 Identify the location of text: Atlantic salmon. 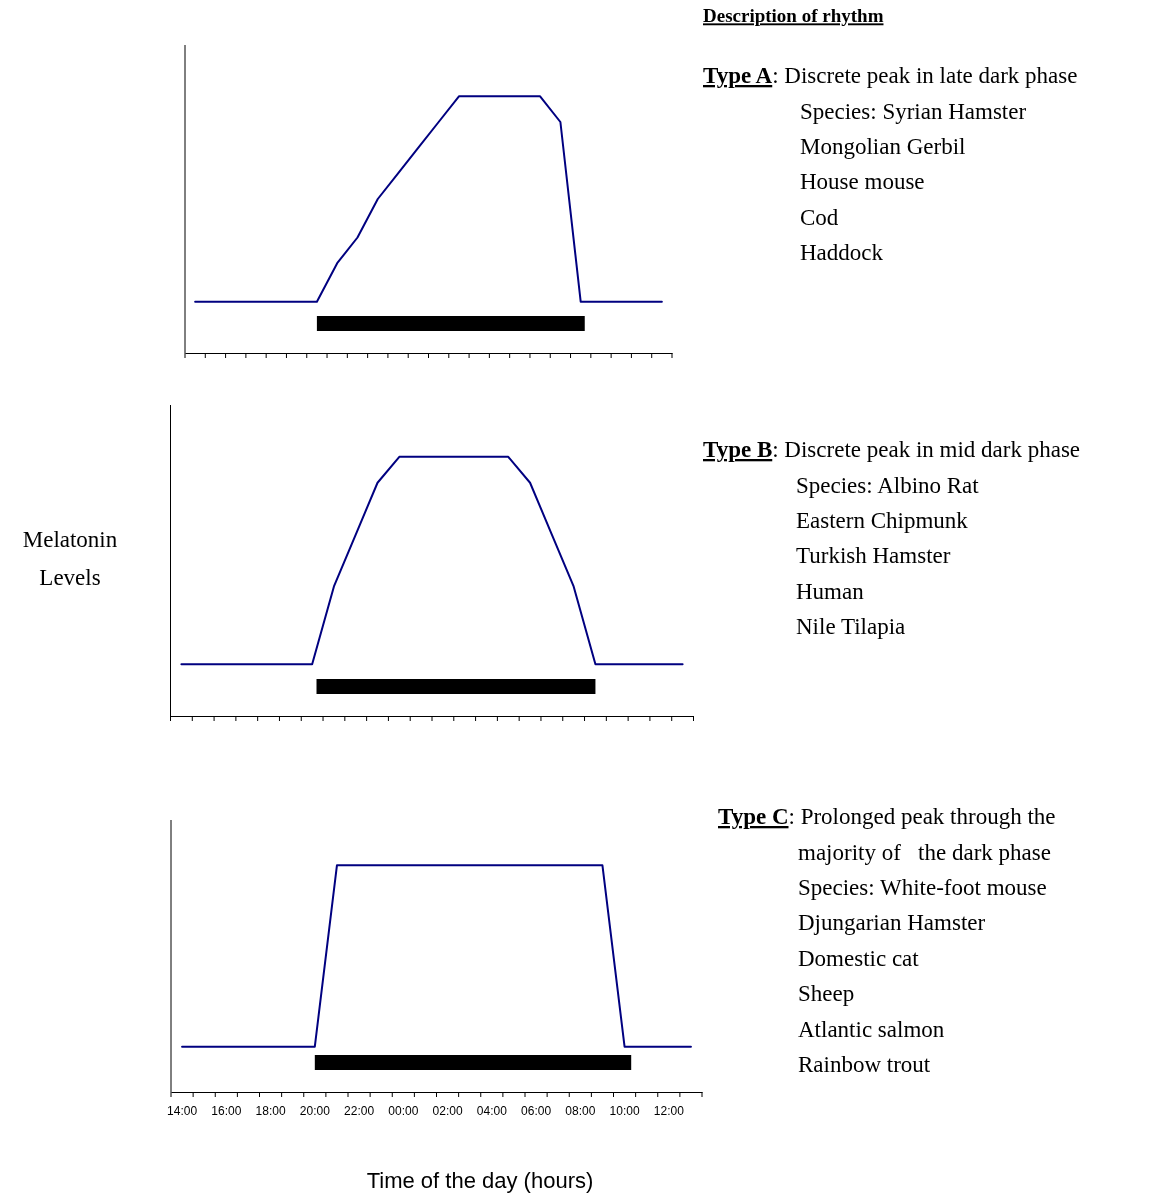
(871, 1029).